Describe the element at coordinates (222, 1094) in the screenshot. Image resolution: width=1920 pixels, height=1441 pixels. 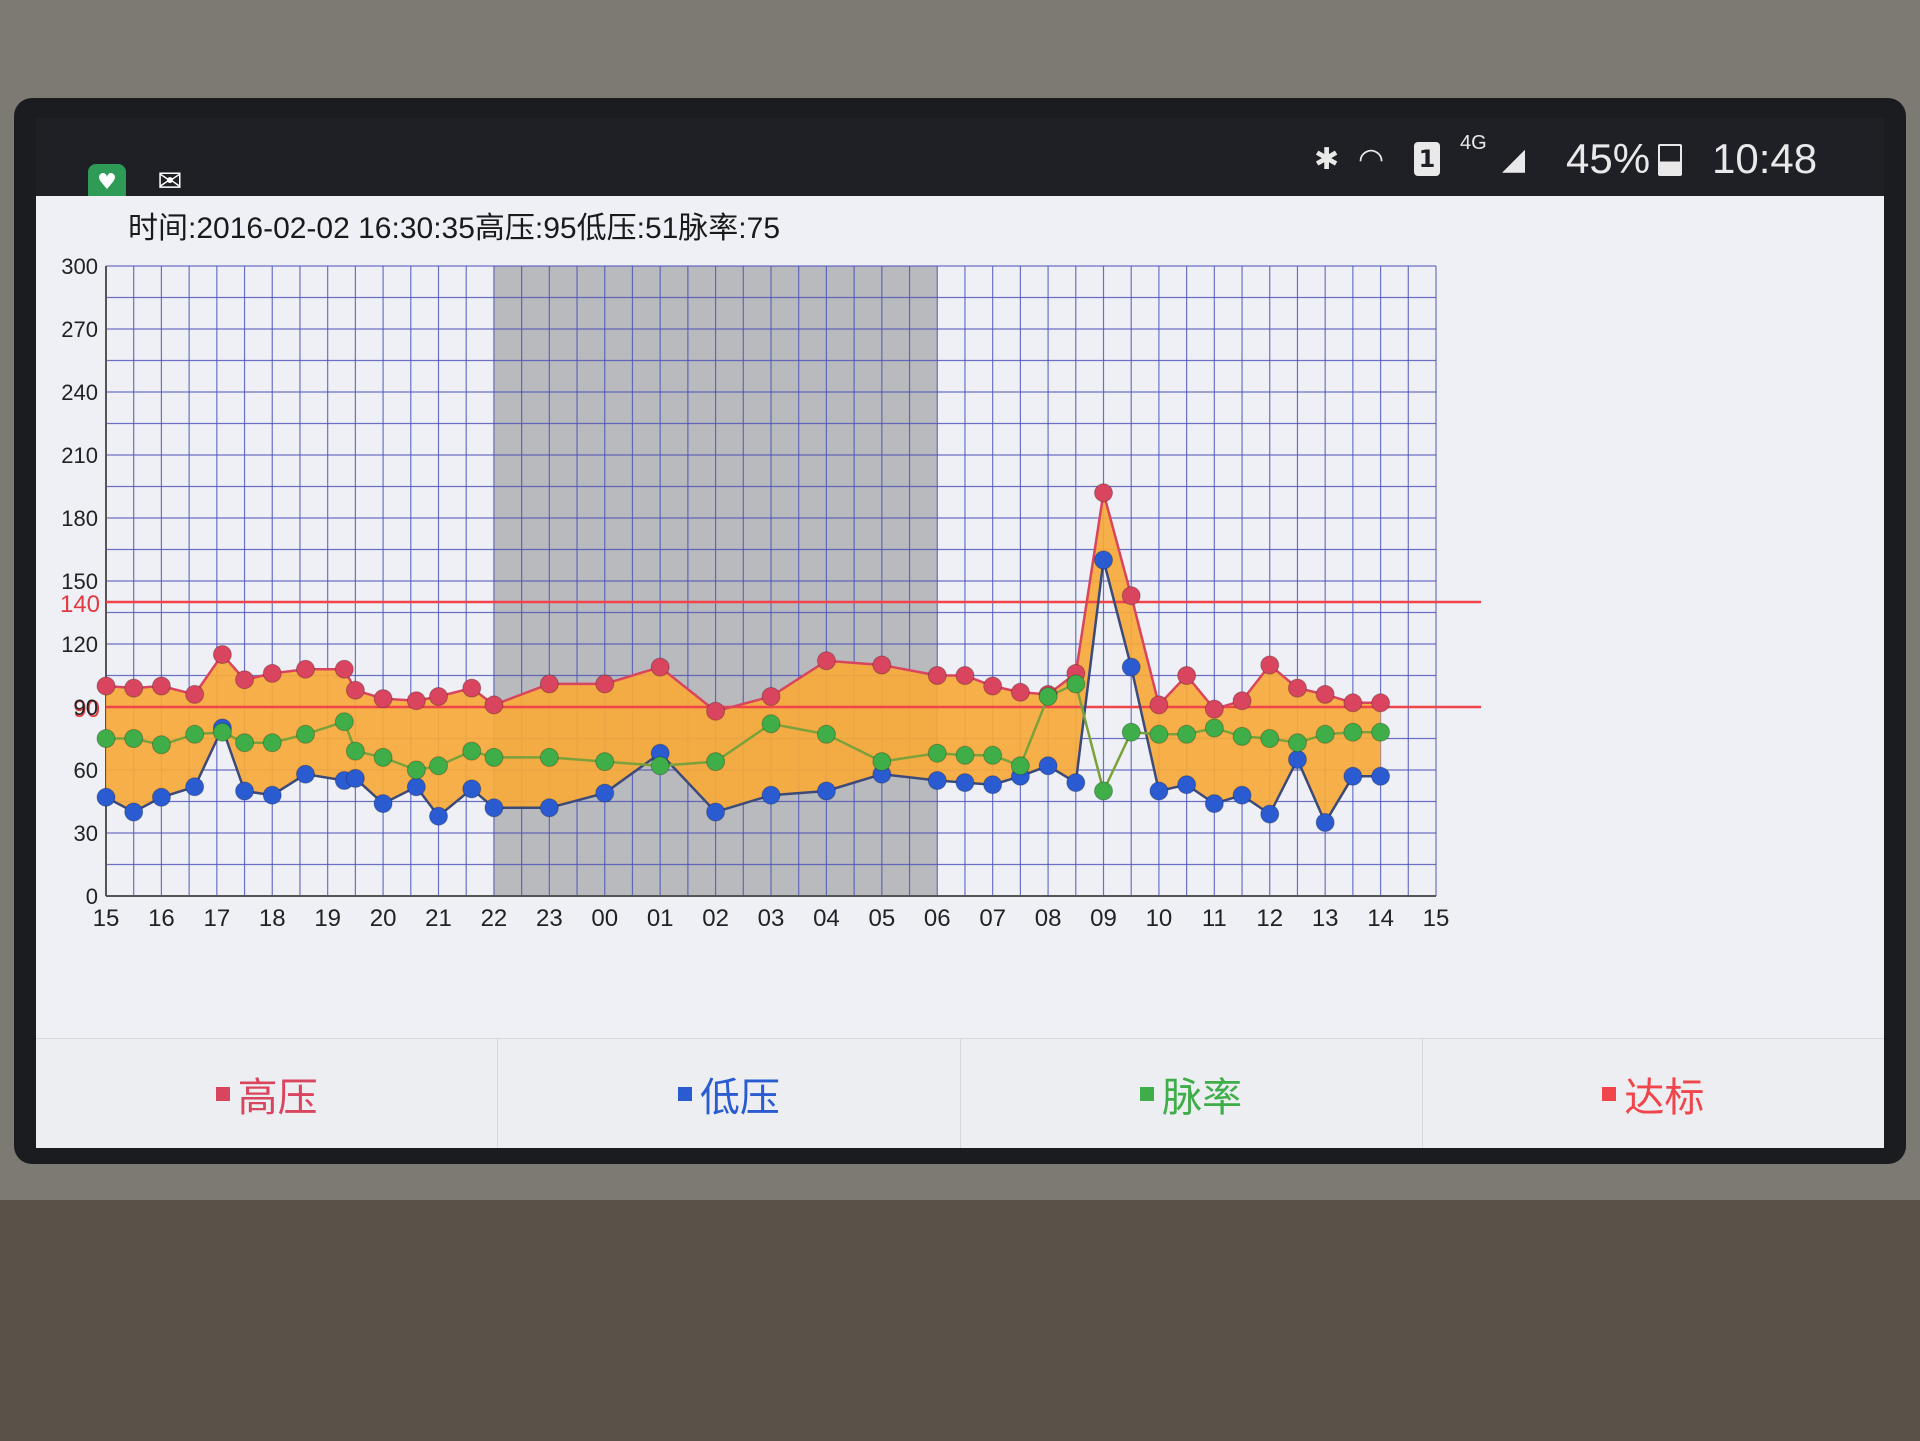
I see `legend-swatch-systolic` at that location.